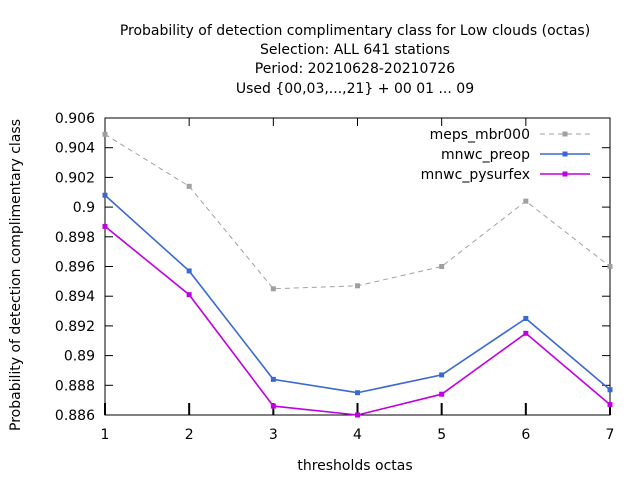 This screenshot has height=480, width=640. What do you see at coordinates (75, 268) in the screenshot?
I see `y-tick-label: 0.896` at bounding box center [75, 268].